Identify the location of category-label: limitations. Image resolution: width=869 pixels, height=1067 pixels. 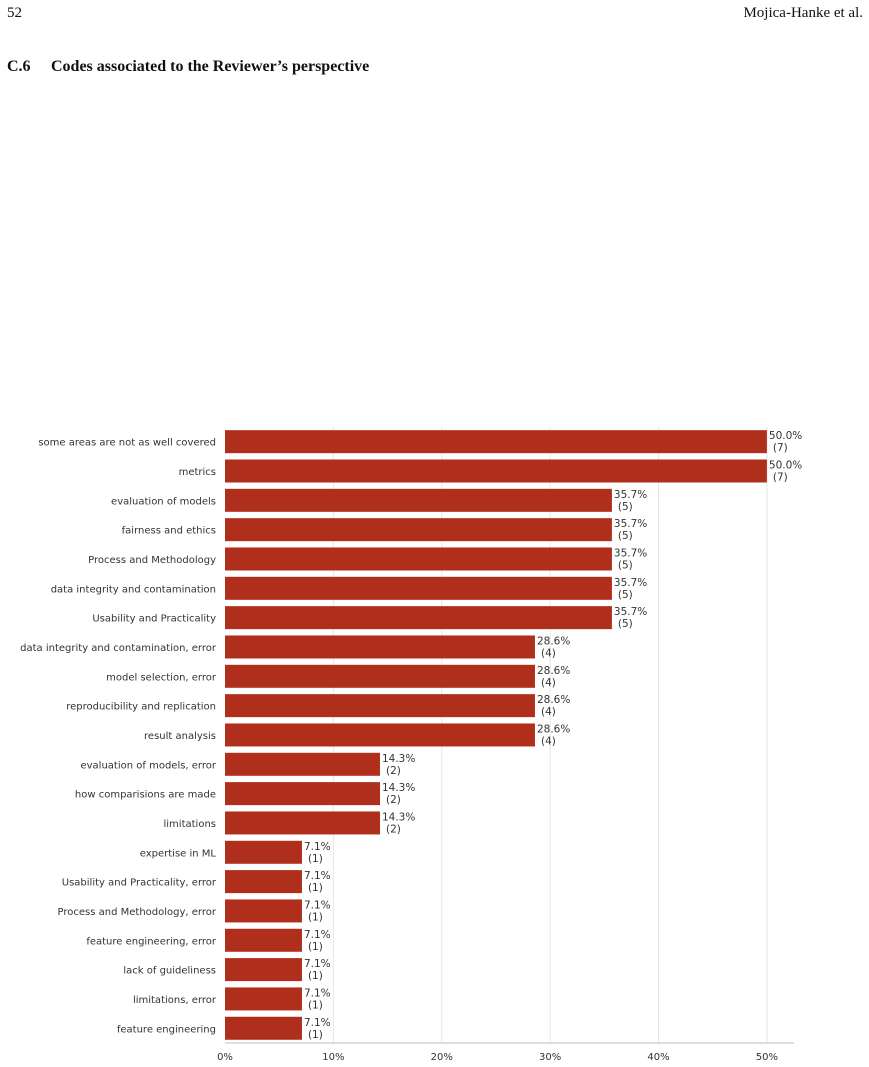
(190, 824).